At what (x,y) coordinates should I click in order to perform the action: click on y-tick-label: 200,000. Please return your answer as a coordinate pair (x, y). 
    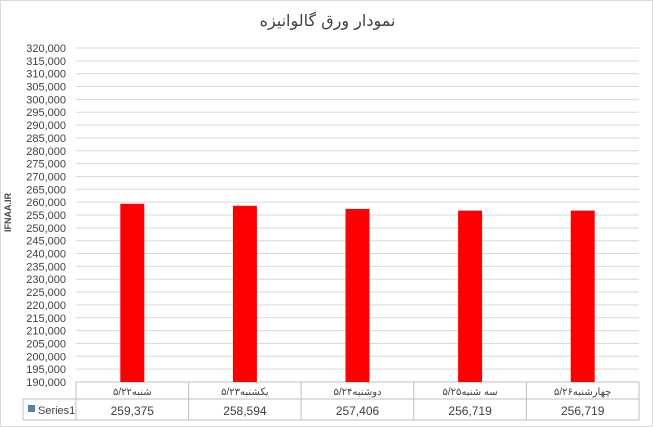
    Looking at the image, I should click on (46, 357).